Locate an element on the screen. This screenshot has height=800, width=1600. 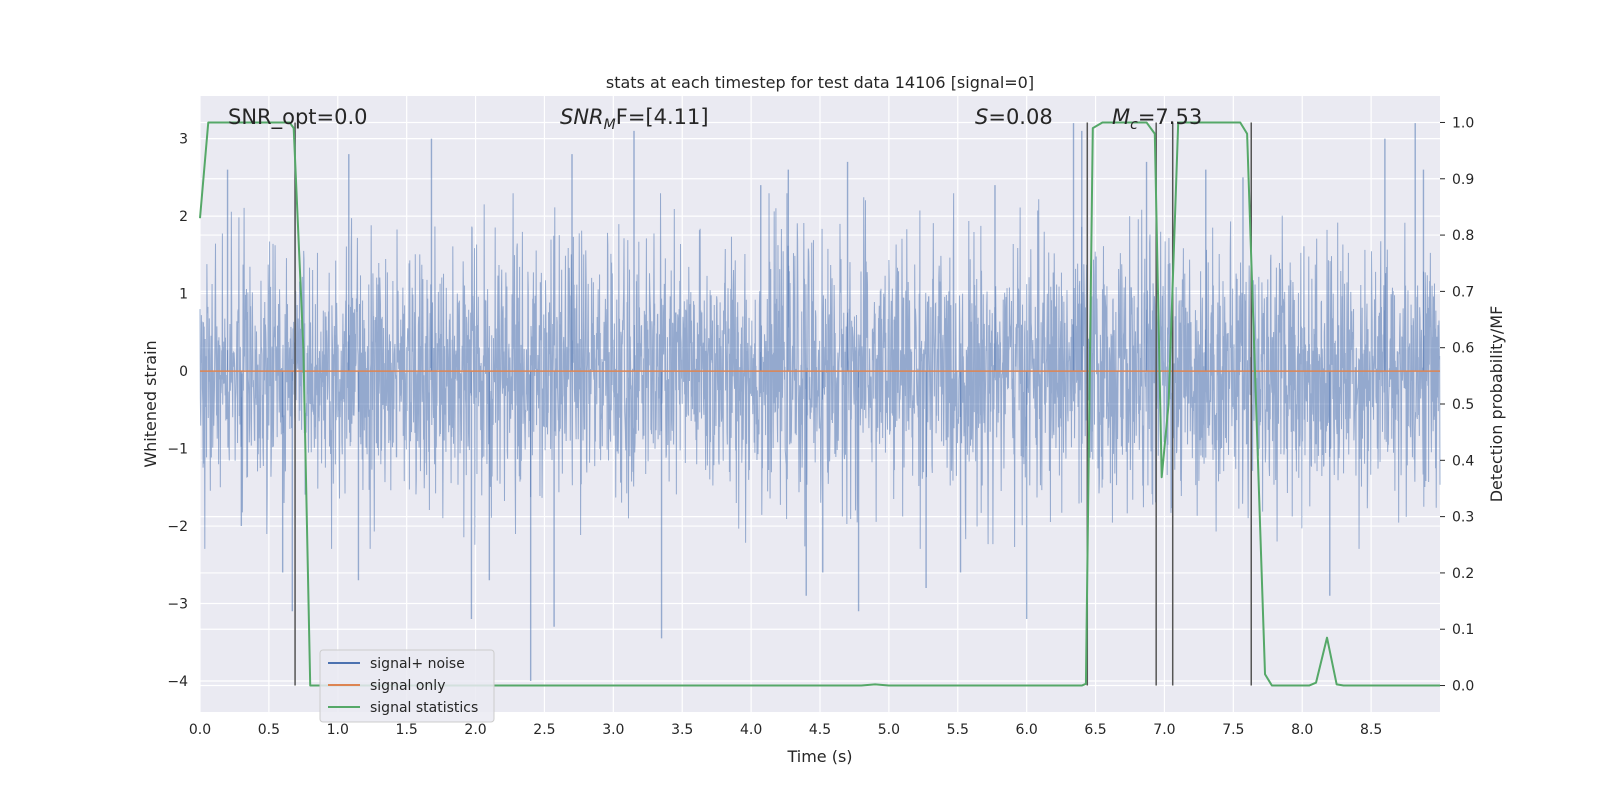
y-tick-label: −2 is located at coordinates (177, 527).